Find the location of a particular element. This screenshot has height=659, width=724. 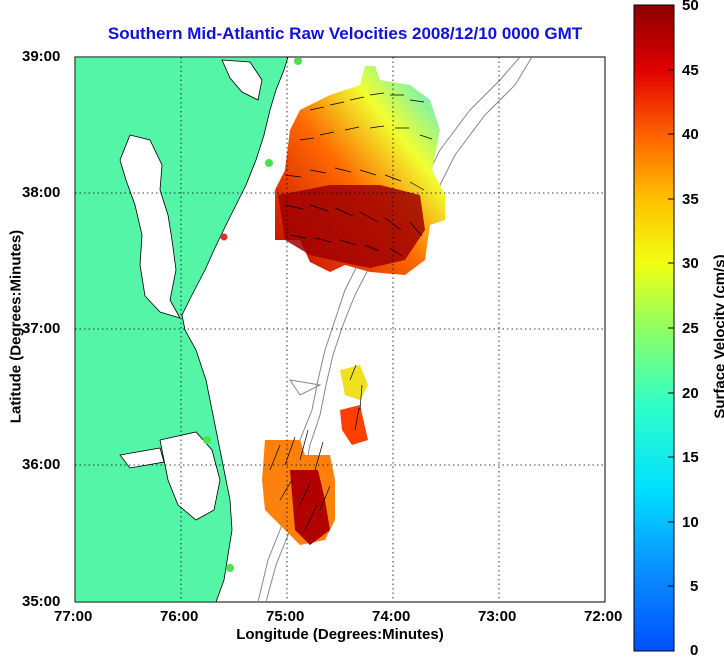

y-tick-label: 35:00 is located at coordinates (41, 601).